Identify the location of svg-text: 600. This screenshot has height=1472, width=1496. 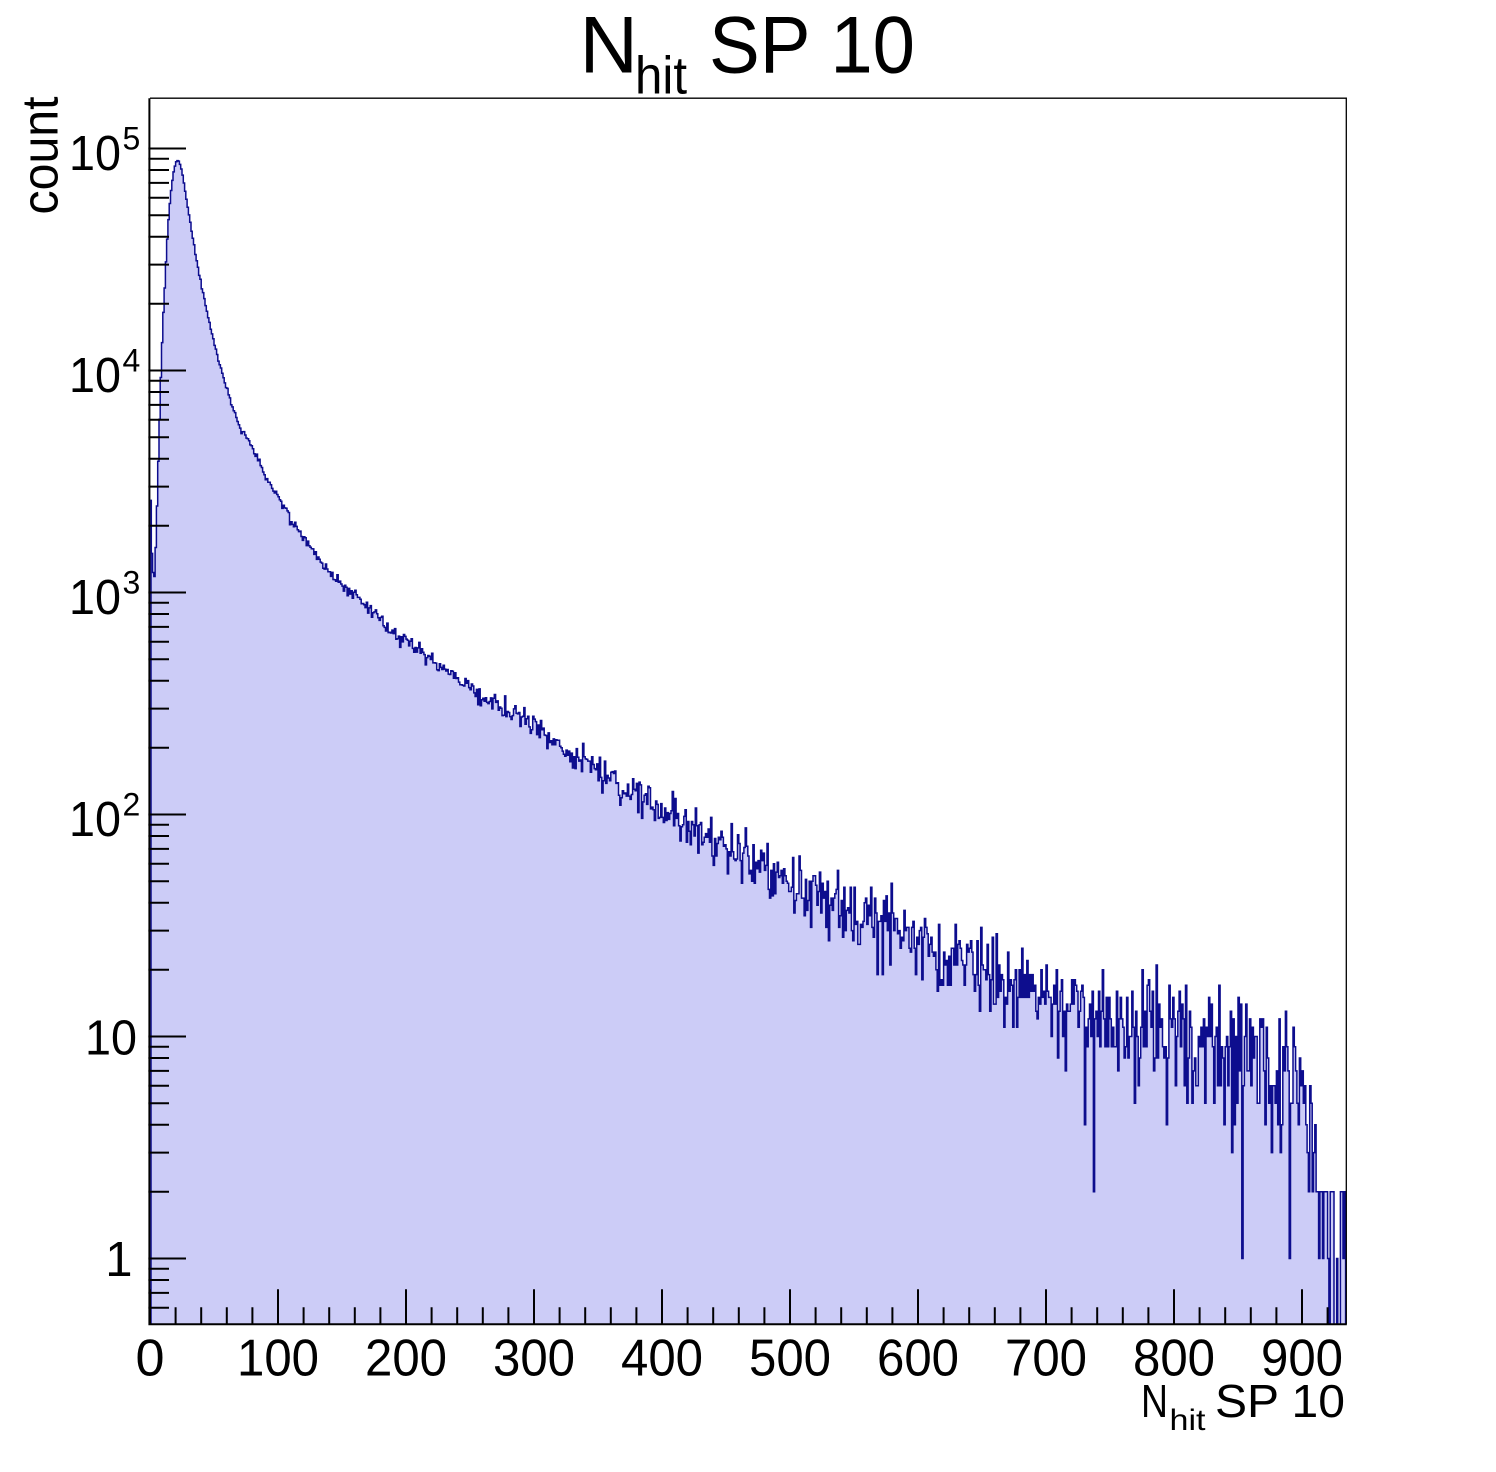
(918, 1359).